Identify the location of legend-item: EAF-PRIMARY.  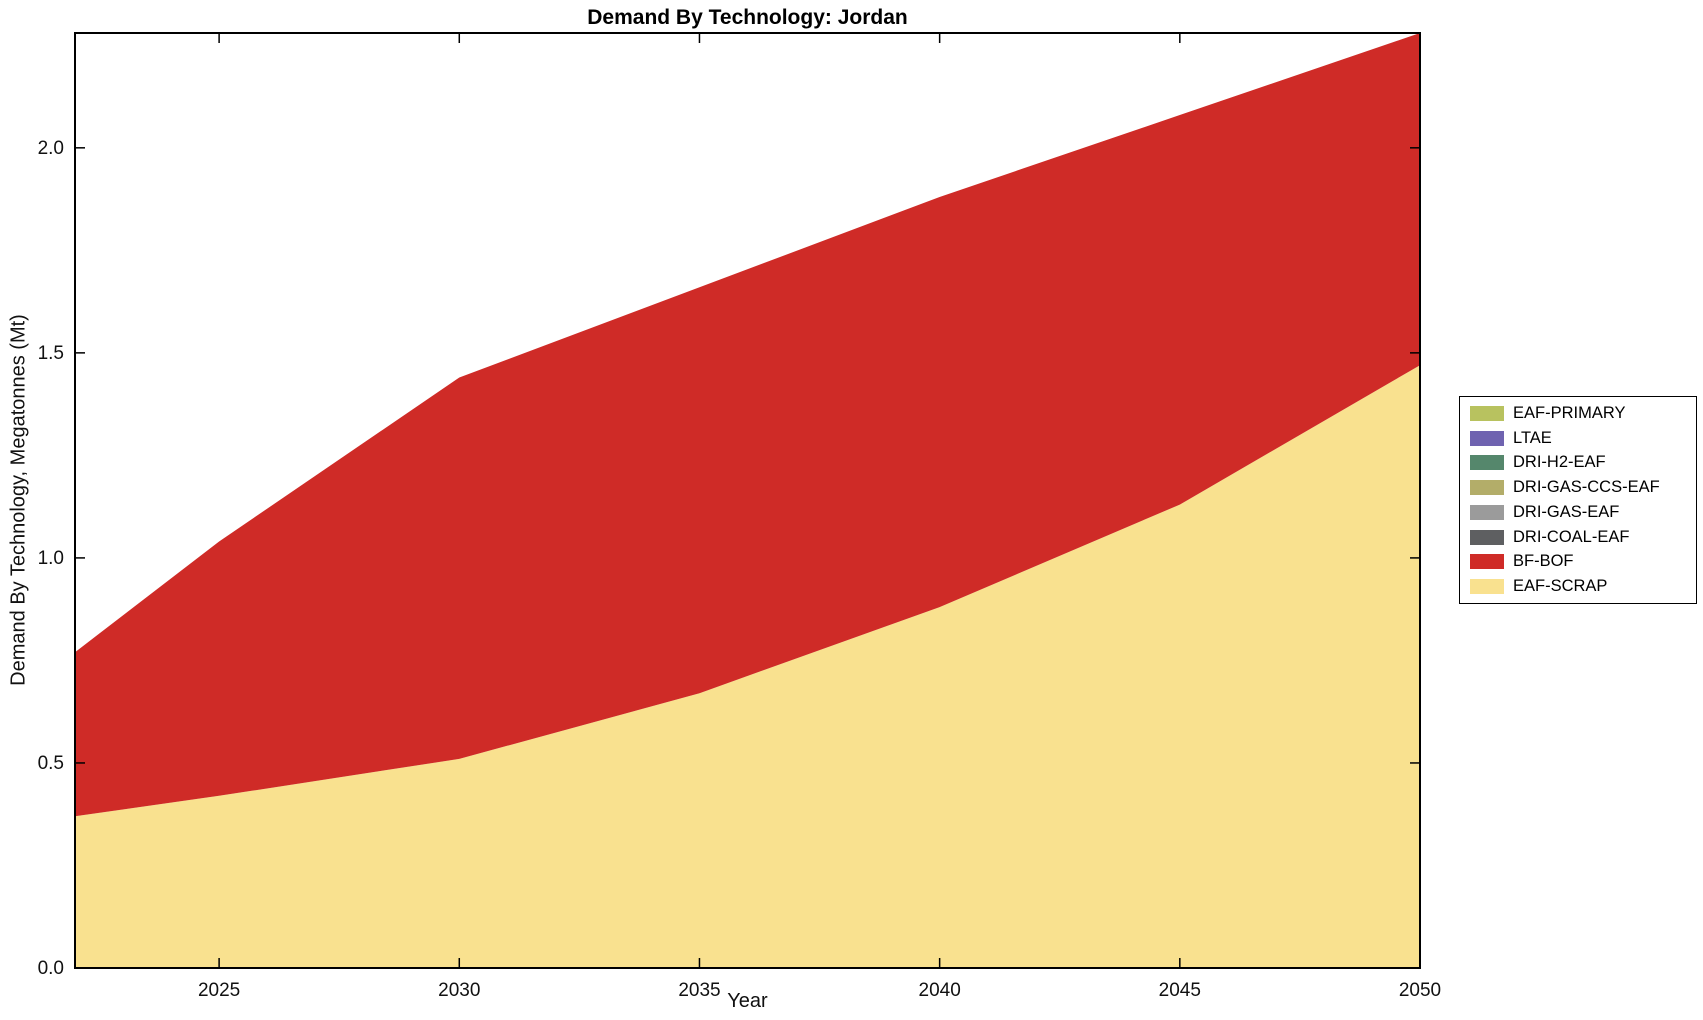
(1578, 413).